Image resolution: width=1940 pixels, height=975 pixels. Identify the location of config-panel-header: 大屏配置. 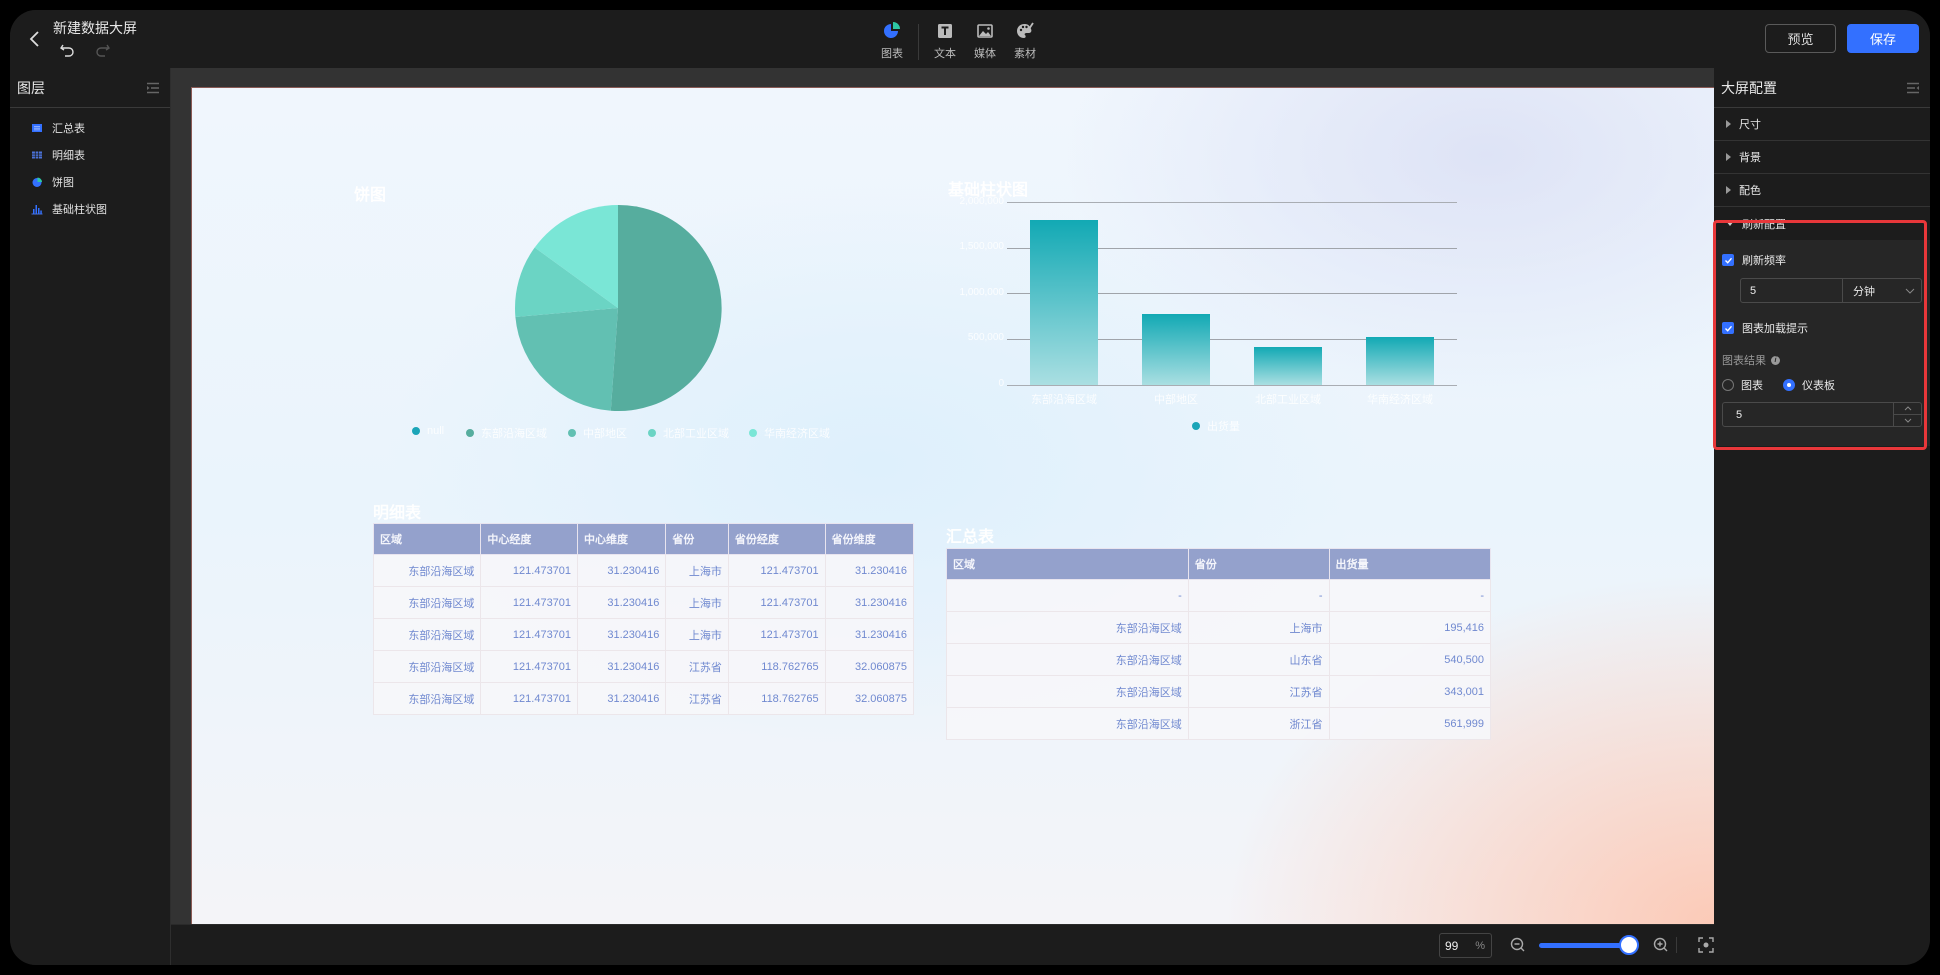
(1822, 88).